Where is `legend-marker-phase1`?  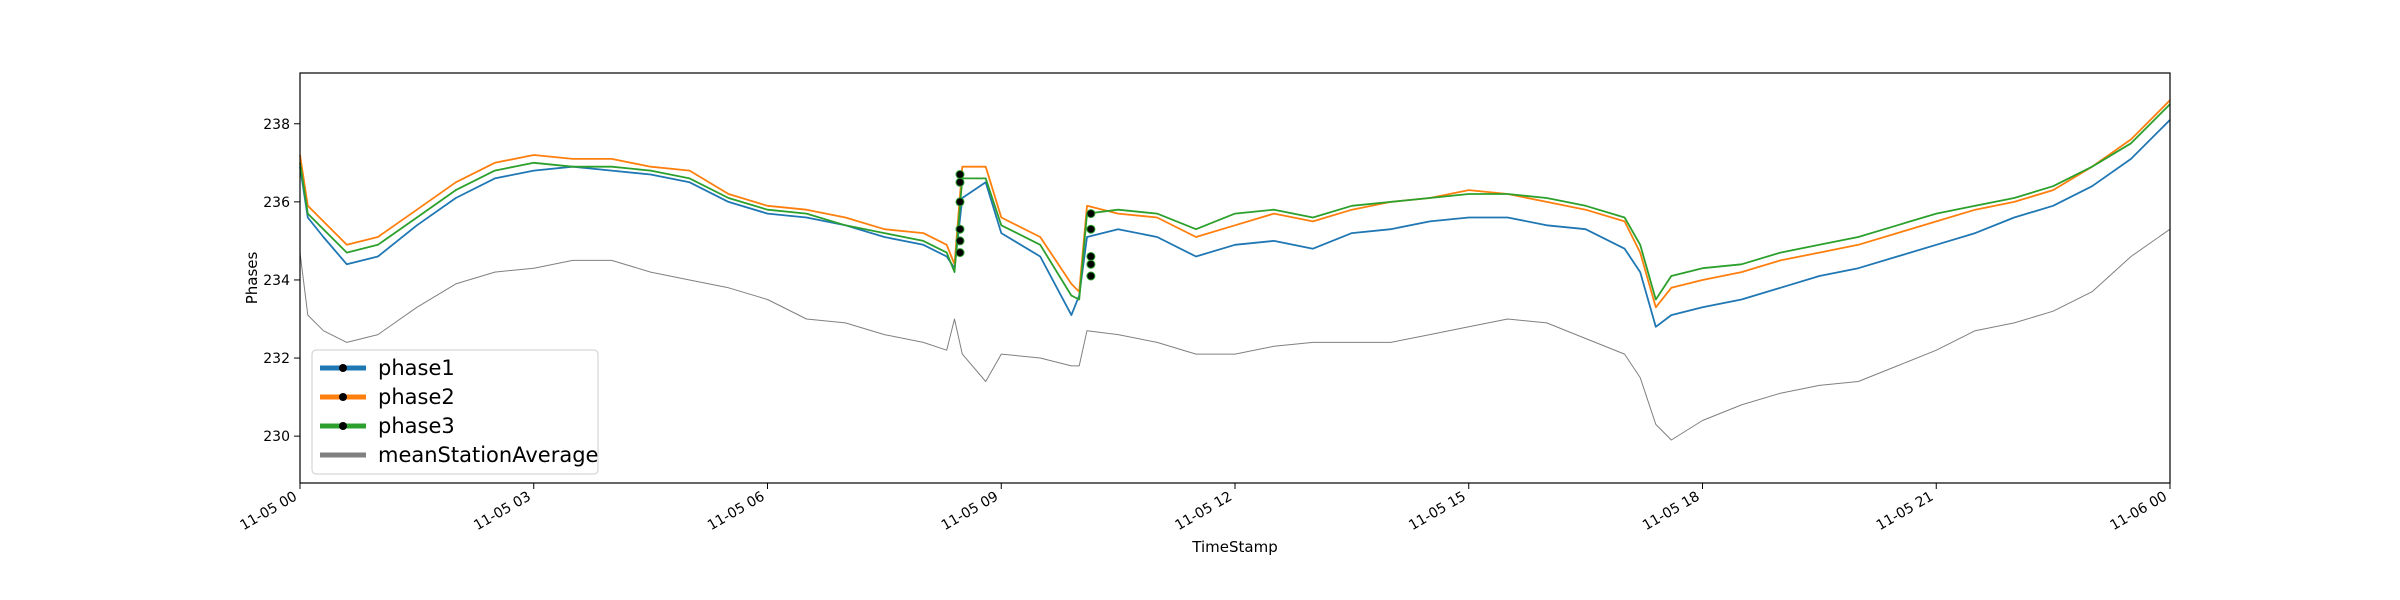 legend-marker-phase1 is located at coordinates (343, 368).